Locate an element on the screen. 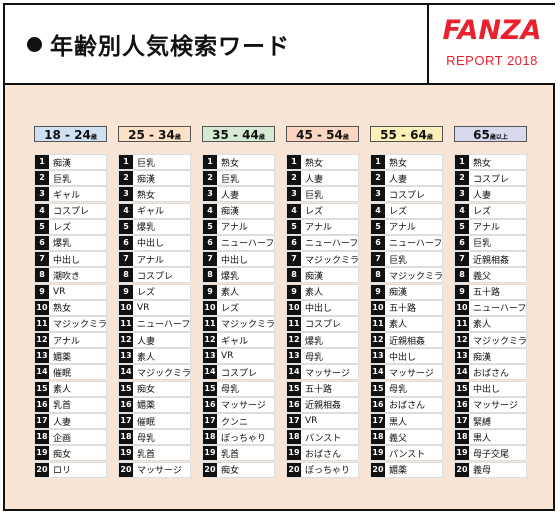 Image resolution: width=560 pixels, height=516 pixels. keyword-row: 17 人妻 is located at coordinates (70, 421).